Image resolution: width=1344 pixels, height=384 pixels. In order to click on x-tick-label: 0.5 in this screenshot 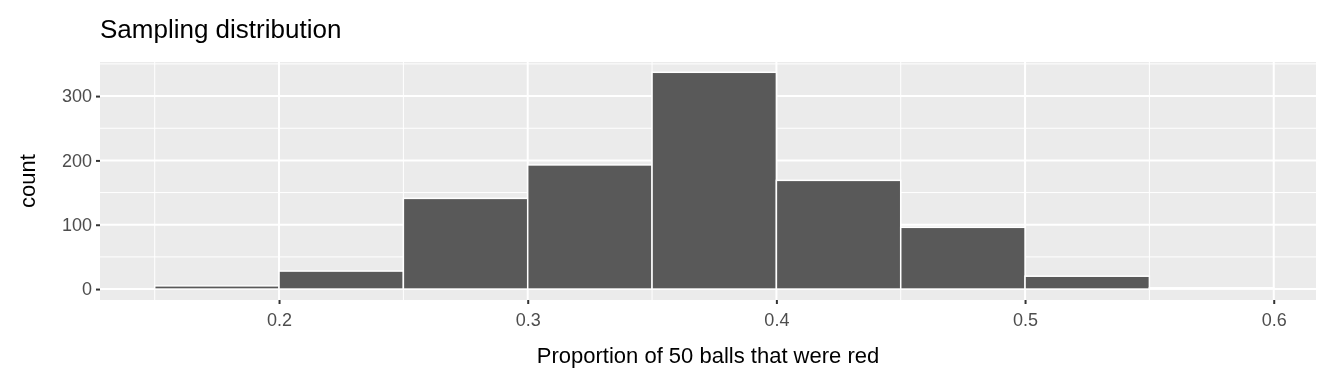, I will do `click(1026, 320)`.